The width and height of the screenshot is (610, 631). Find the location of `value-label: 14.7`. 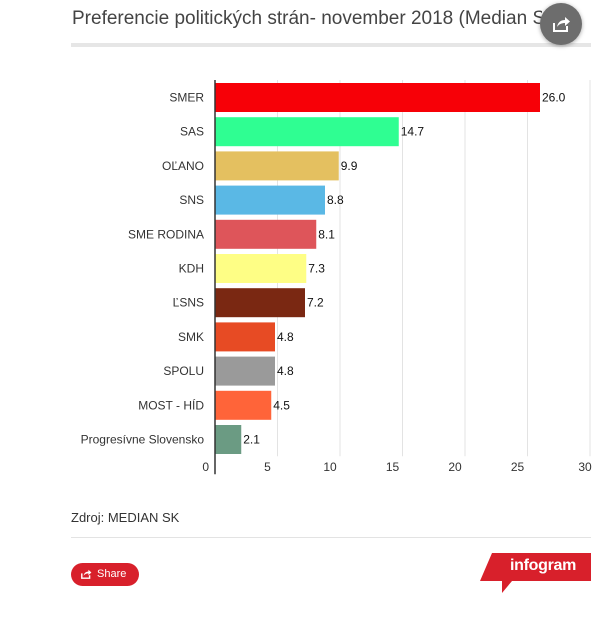

value-label: 14.7 is located at coordinates (413, 132).